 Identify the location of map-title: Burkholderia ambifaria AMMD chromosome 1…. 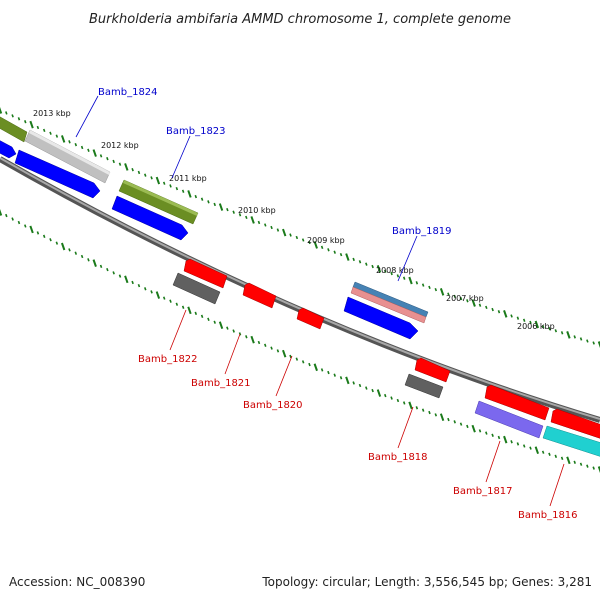
(300, 19).